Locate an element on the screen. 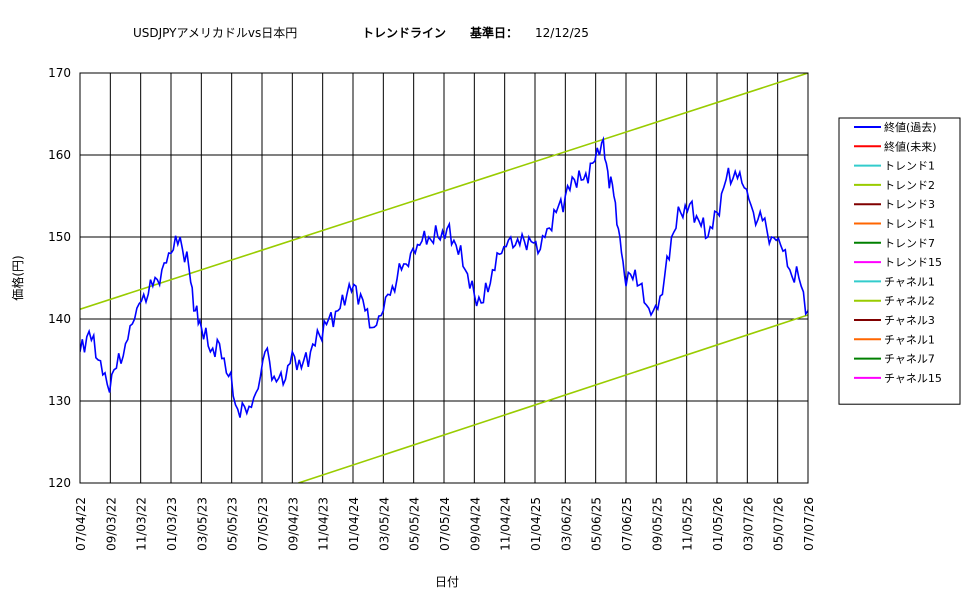  x-tick-label: 07/04/22 is located at coordinates (81, 524).